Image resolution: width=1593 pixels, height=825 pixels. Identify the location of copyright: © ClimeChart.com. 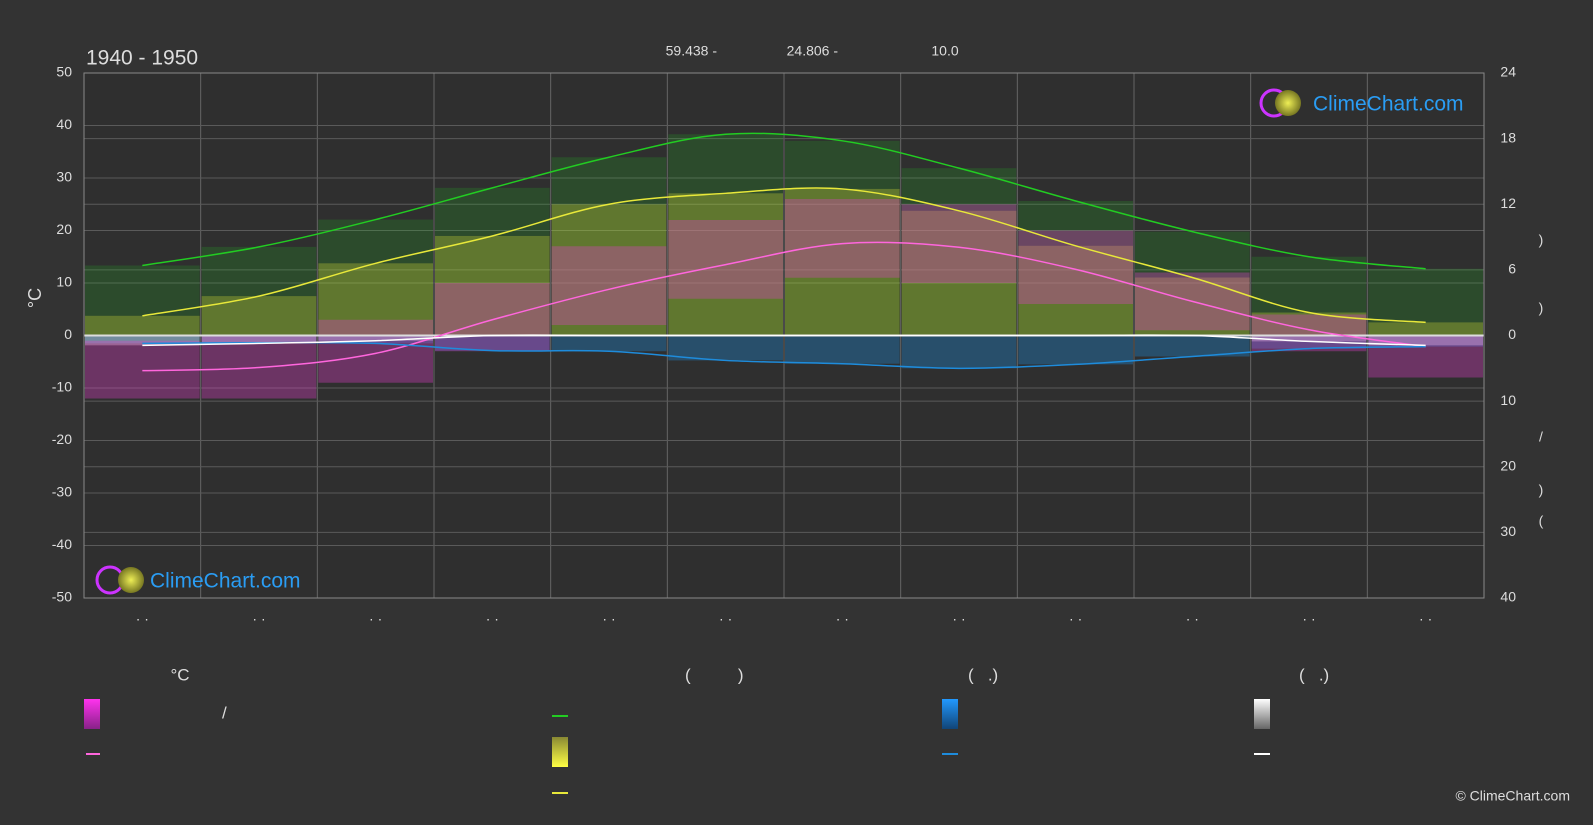
(1512, 796).